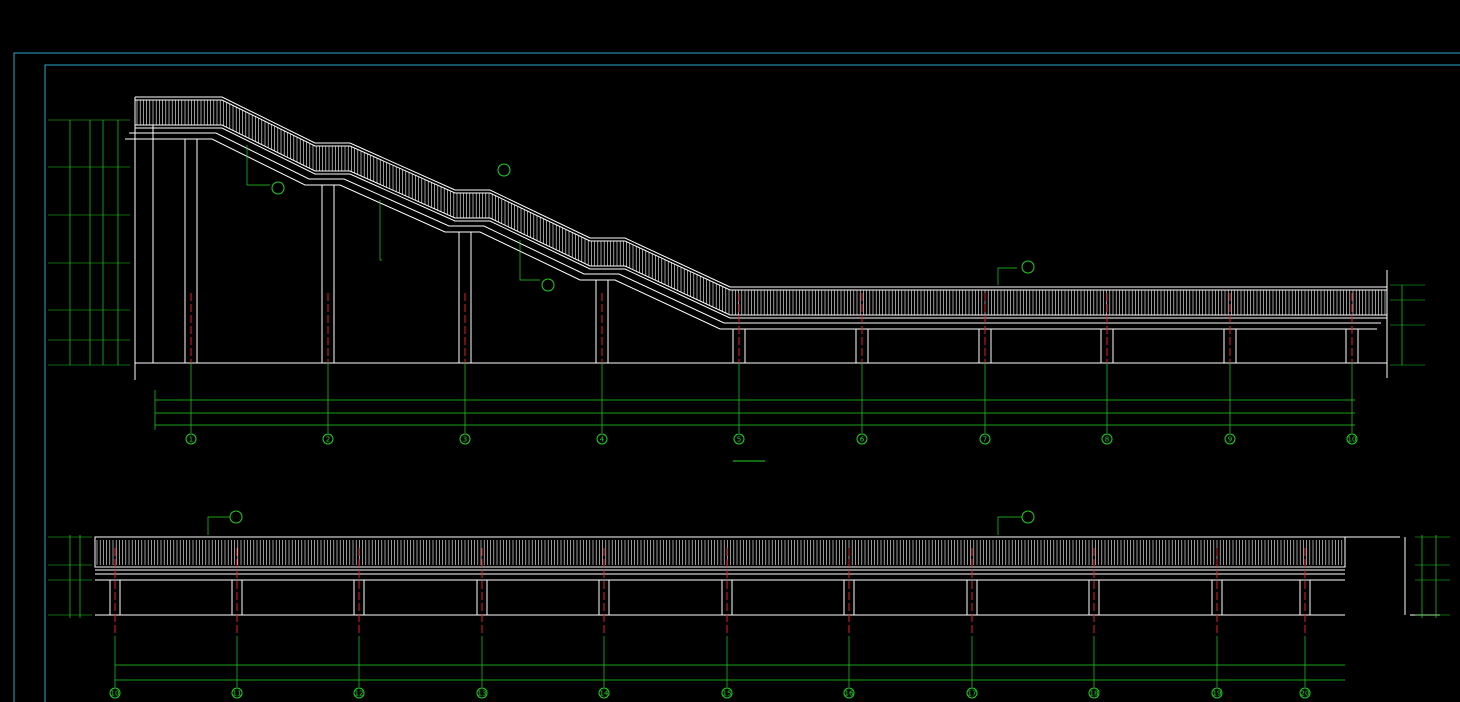 This screenshot has height=702, width=1460. I want to click on axis-label: 3, so click(465, 440).